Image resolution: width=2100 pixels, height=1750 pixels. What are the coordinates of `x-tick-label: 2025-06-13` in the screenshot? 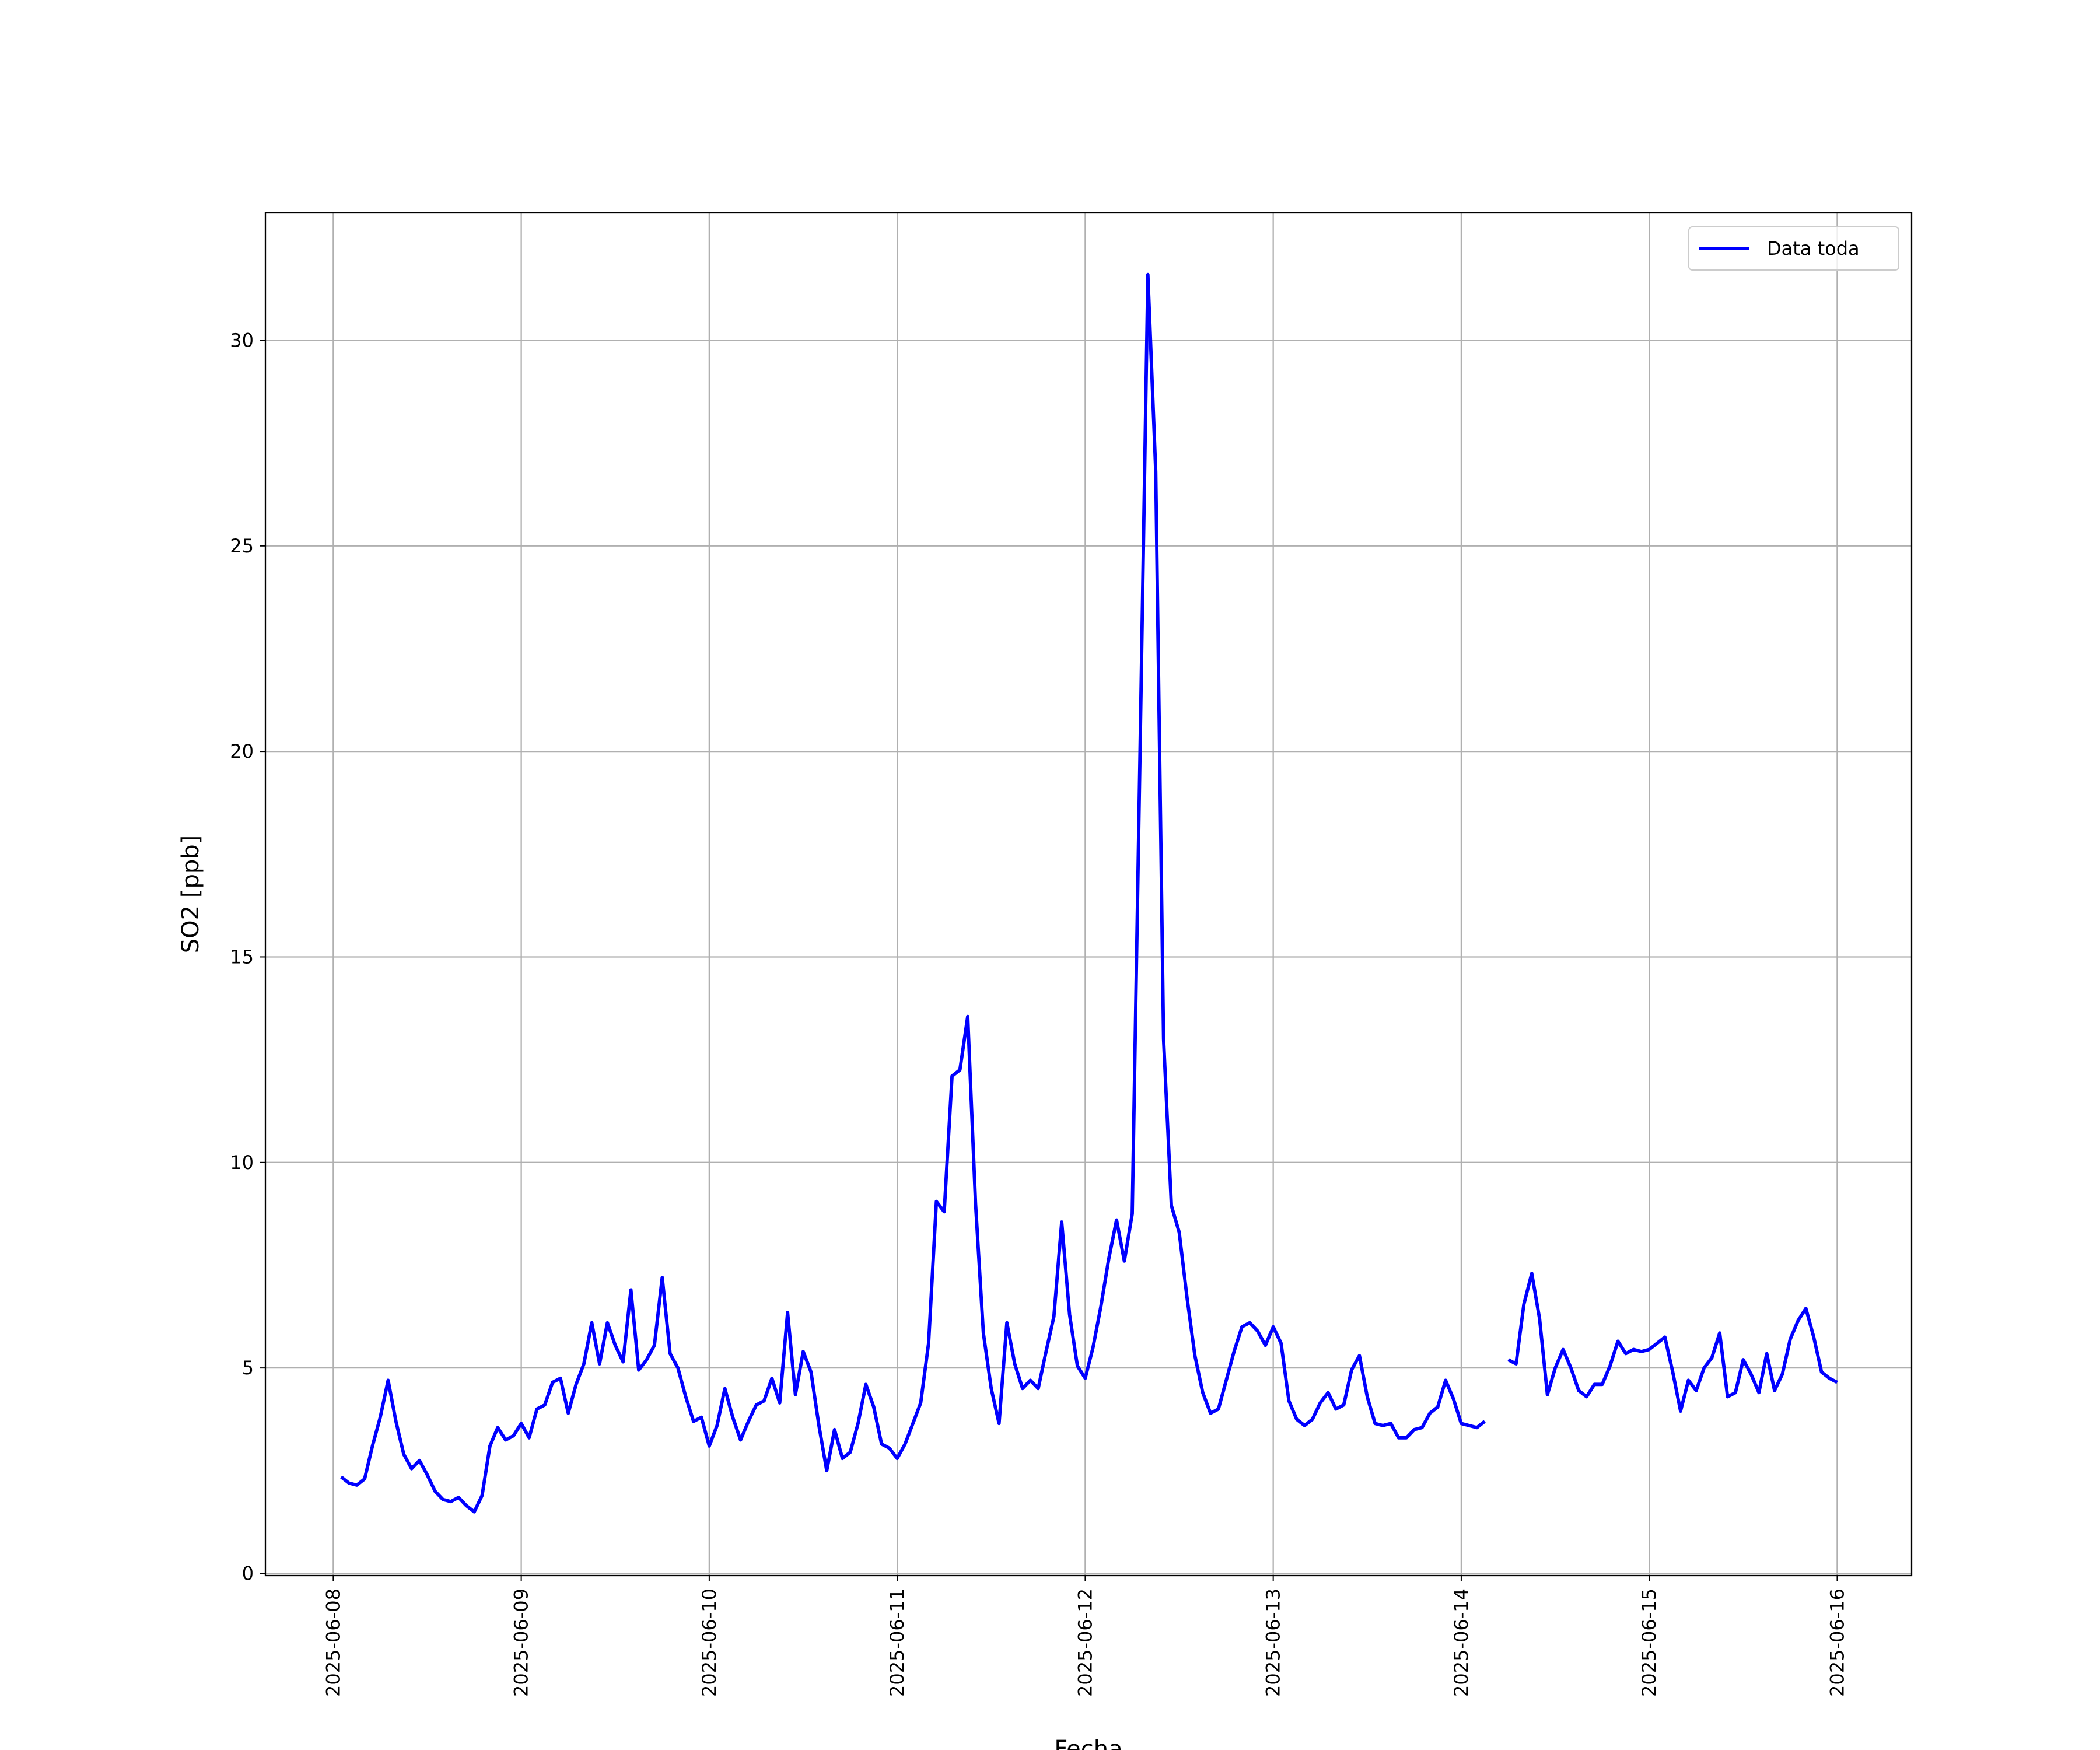 It's located at (1273, 1643).